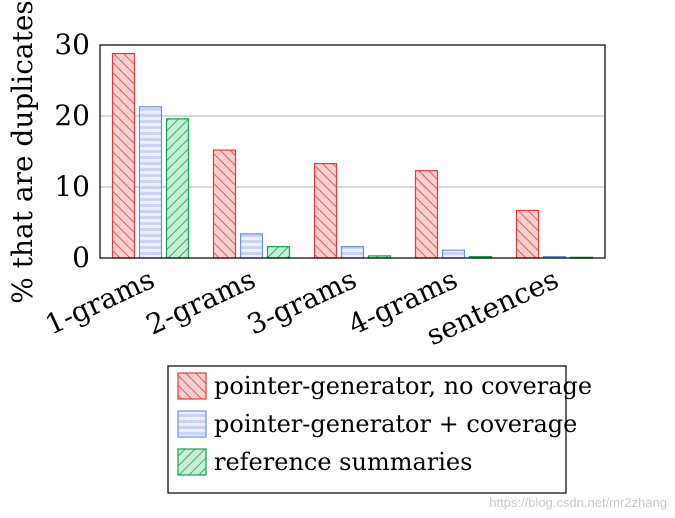 The width and height of the screenshot is (675, 518). What do you see at coordinates (301, 301) in the screenshot?
I see `x-tick-label: 3-grams` at bounding box center [301, 301].